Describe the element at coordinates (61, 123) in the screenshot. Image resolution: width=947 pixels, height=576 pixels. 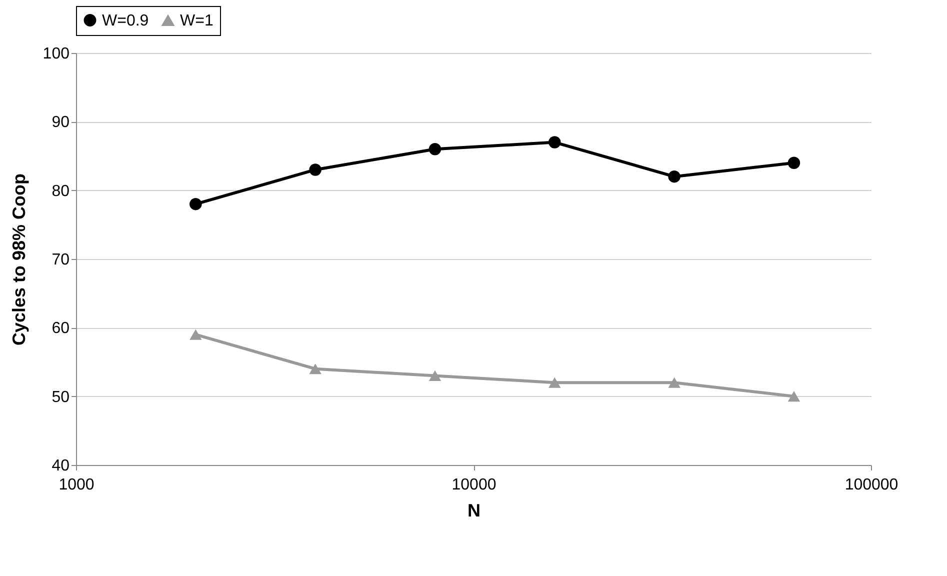
I see `y-tick-label: 90` at that location.